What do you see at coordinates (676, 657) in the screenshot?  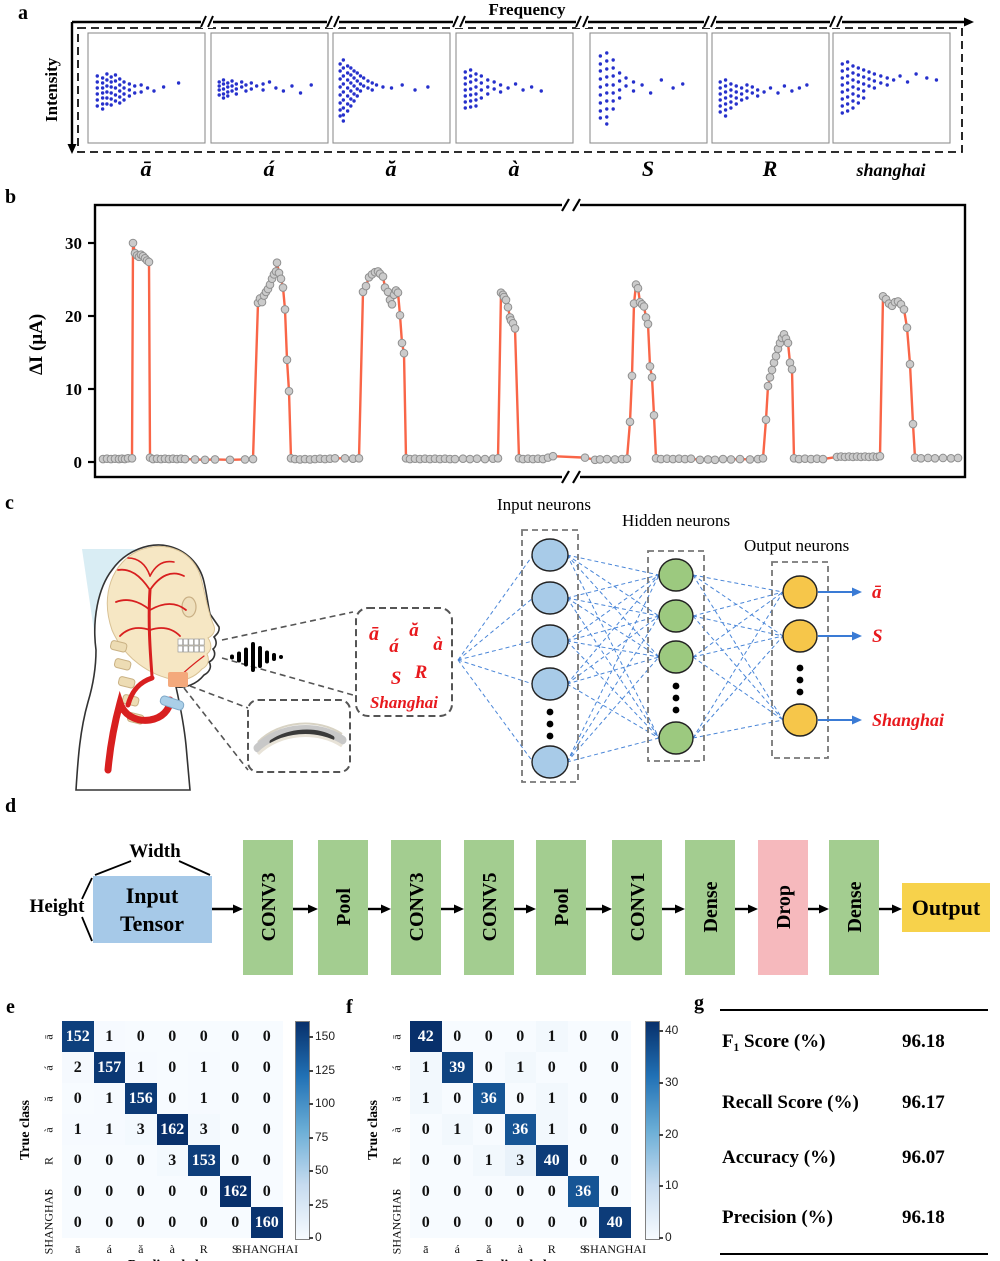 I see `hidden-neuron` at bounding box center [676, 657].